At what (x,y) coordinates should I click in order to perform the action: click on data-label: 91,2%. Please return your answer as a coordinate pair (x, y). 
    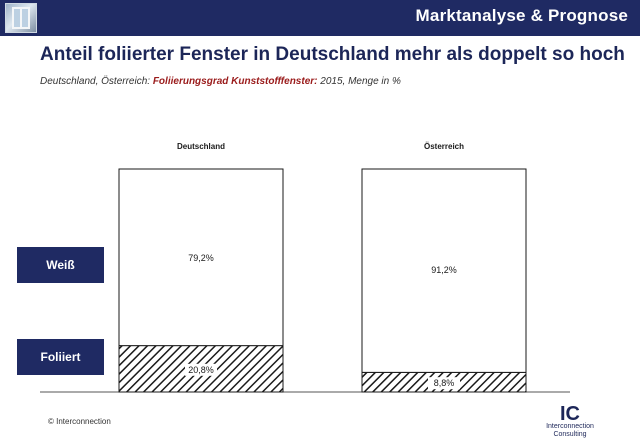
    Looking at the image, I should click on (444, 270).